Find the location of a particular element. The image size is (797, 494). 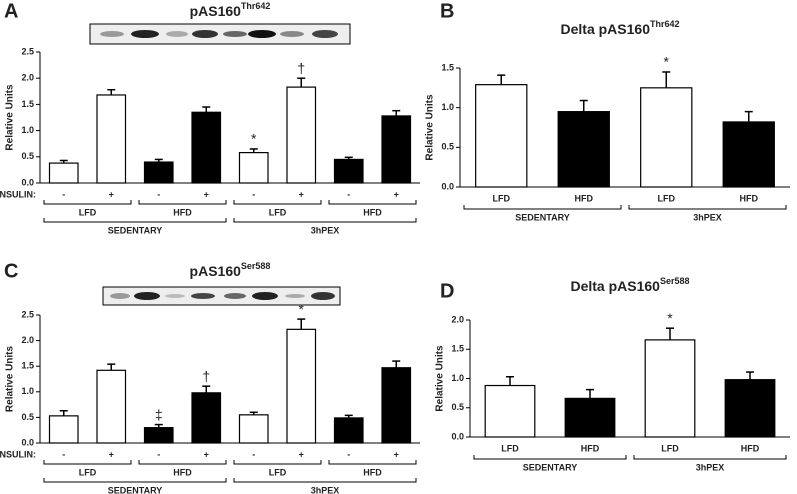

chart-title: pAS160Thr642 is located at coordinates (230, 9).